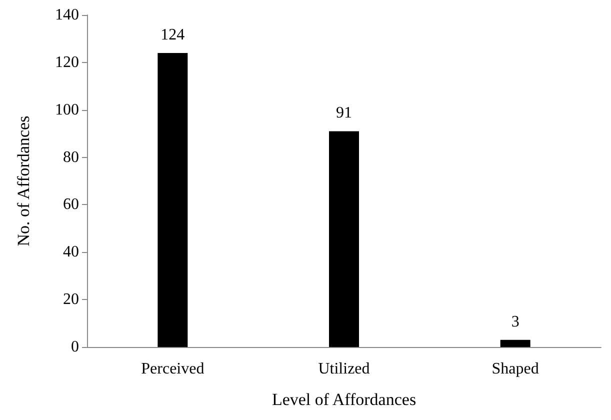 Image resolution: width=611 pixels, height=420 pixels. I want to click on data-label: 91, so click(344, 113).